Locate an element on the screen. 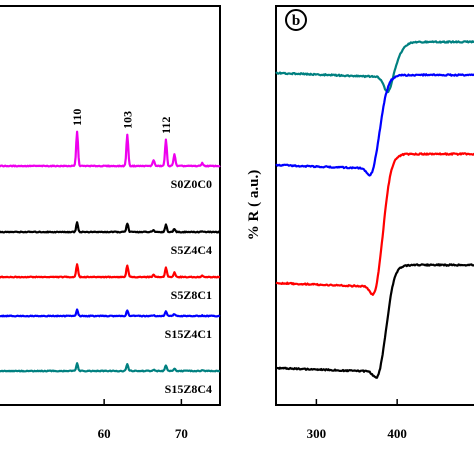 This screenshot has height=474, width=474. peak-label-103: 103 is located at coordinates (127, 120).